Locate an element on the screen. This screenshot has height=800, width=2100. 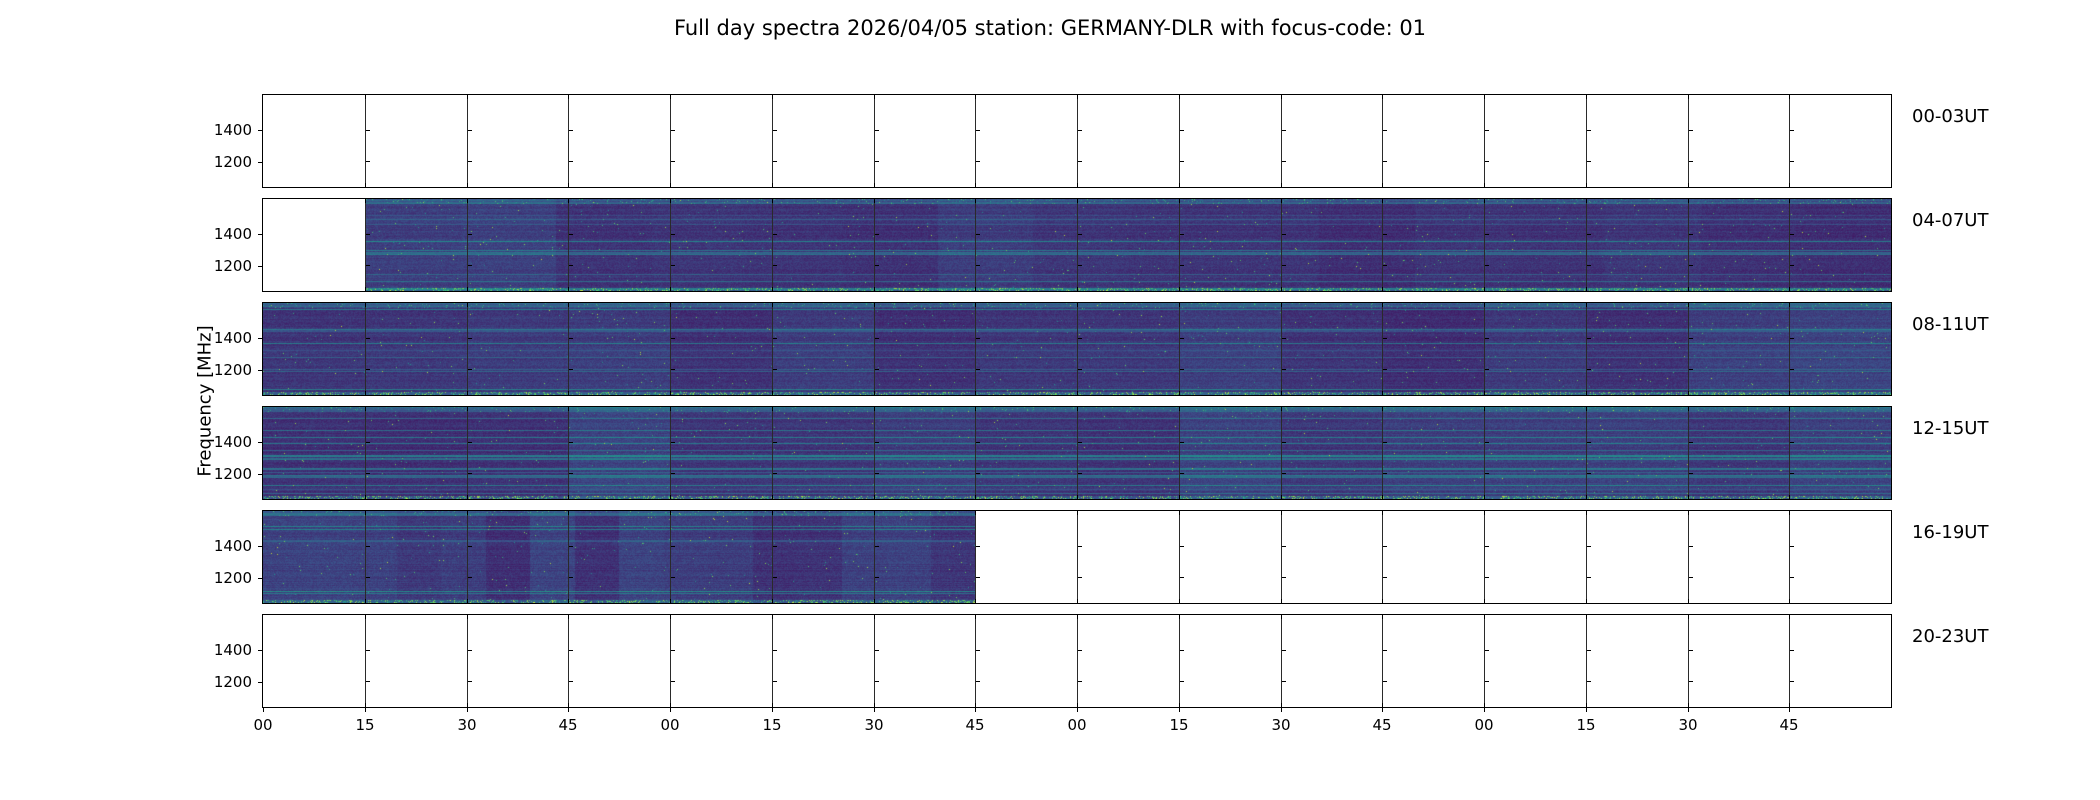
x-tick-label: 15 is located at coordinates (1586, 725).